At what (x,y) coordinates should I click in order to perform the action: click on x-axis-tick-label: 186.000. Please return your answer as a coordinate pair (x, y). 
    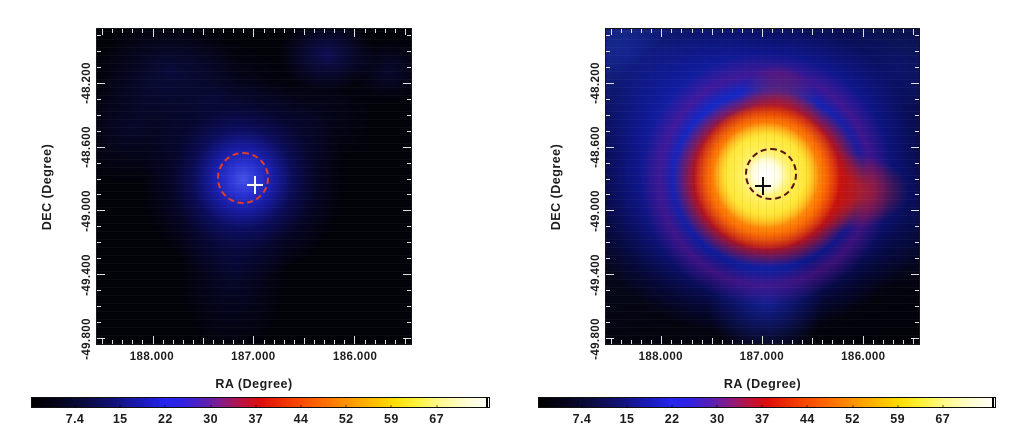
    Looking at the image, I should click on (863, 357).